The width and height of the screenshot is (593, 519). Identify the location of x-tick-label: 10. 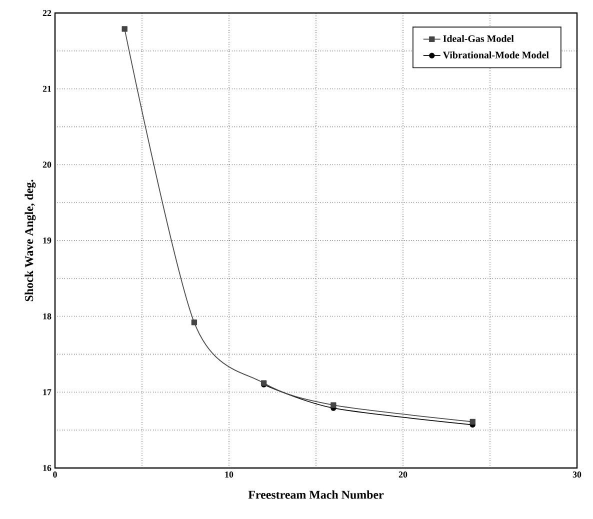
(229, 475).